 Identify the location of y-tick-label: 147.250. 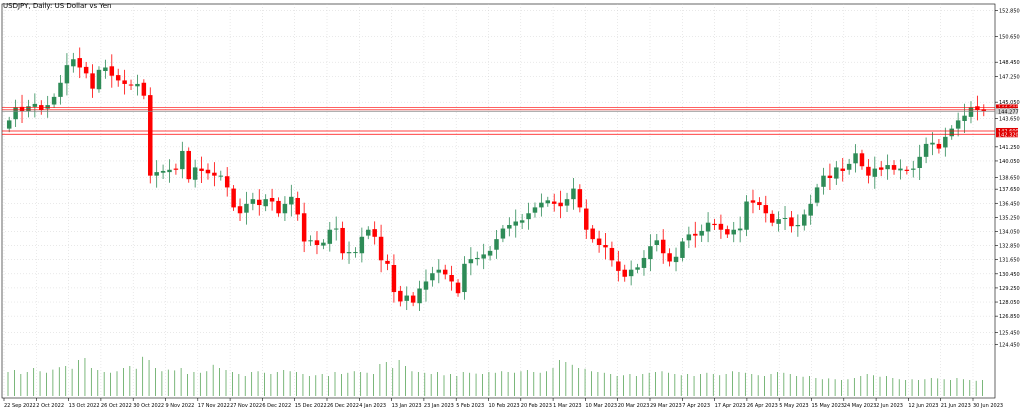
(1009, 77).